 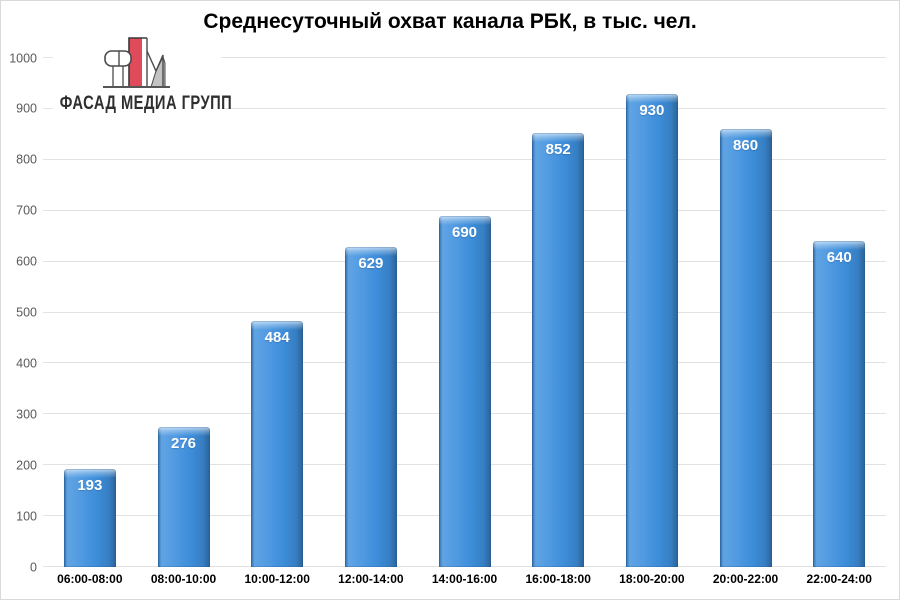 I want to click on bar-value-label: 484, so click(x=277, y=337).